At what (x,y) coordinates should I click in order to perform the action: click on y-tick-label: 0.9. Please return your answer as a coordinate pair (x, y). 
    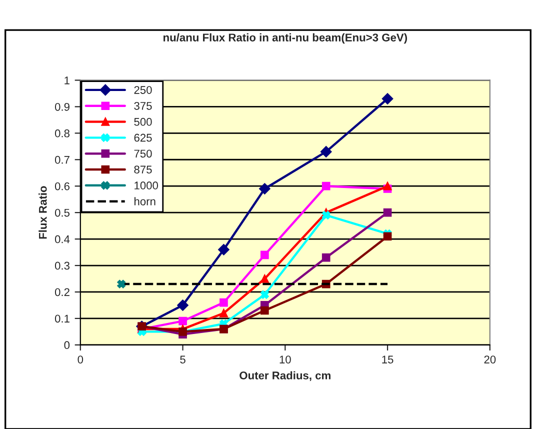
    Looking at the image, I should click on (62, 106).